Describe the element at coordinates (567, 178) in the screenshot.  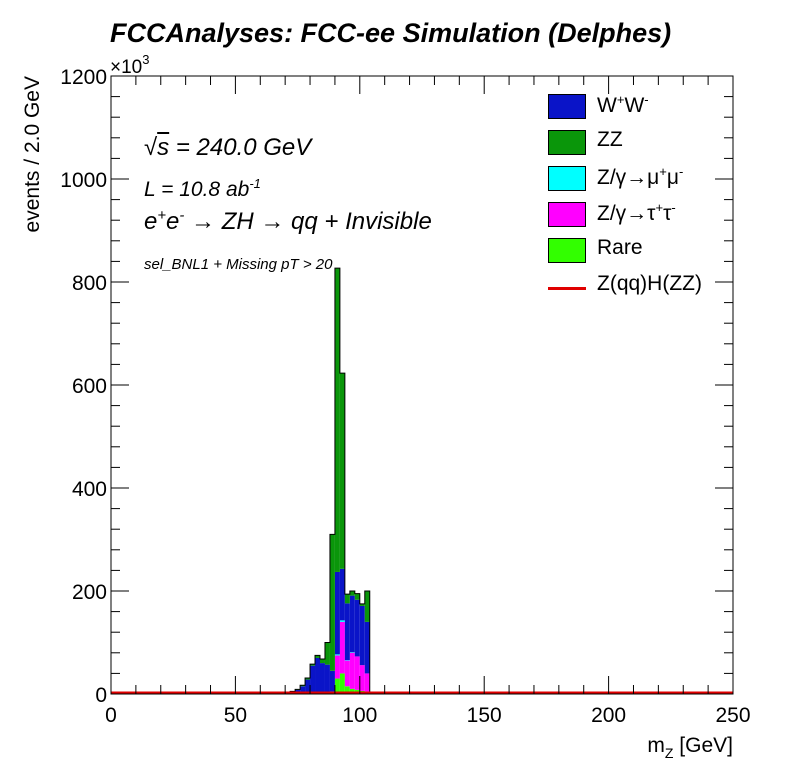
I see `legend-swatch-zmumu` at that location.